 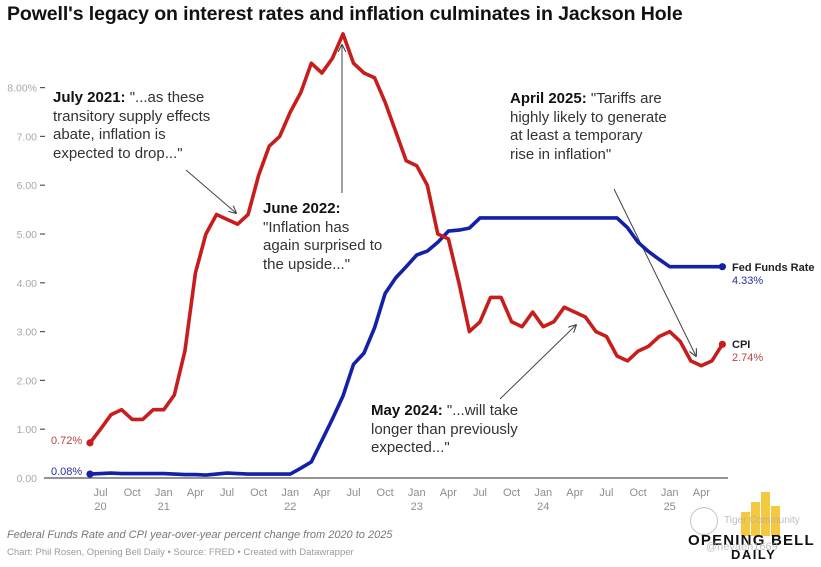 I want to click on fed-funds-series-name: Fed Funds Rate, so click(x=773, y=268).